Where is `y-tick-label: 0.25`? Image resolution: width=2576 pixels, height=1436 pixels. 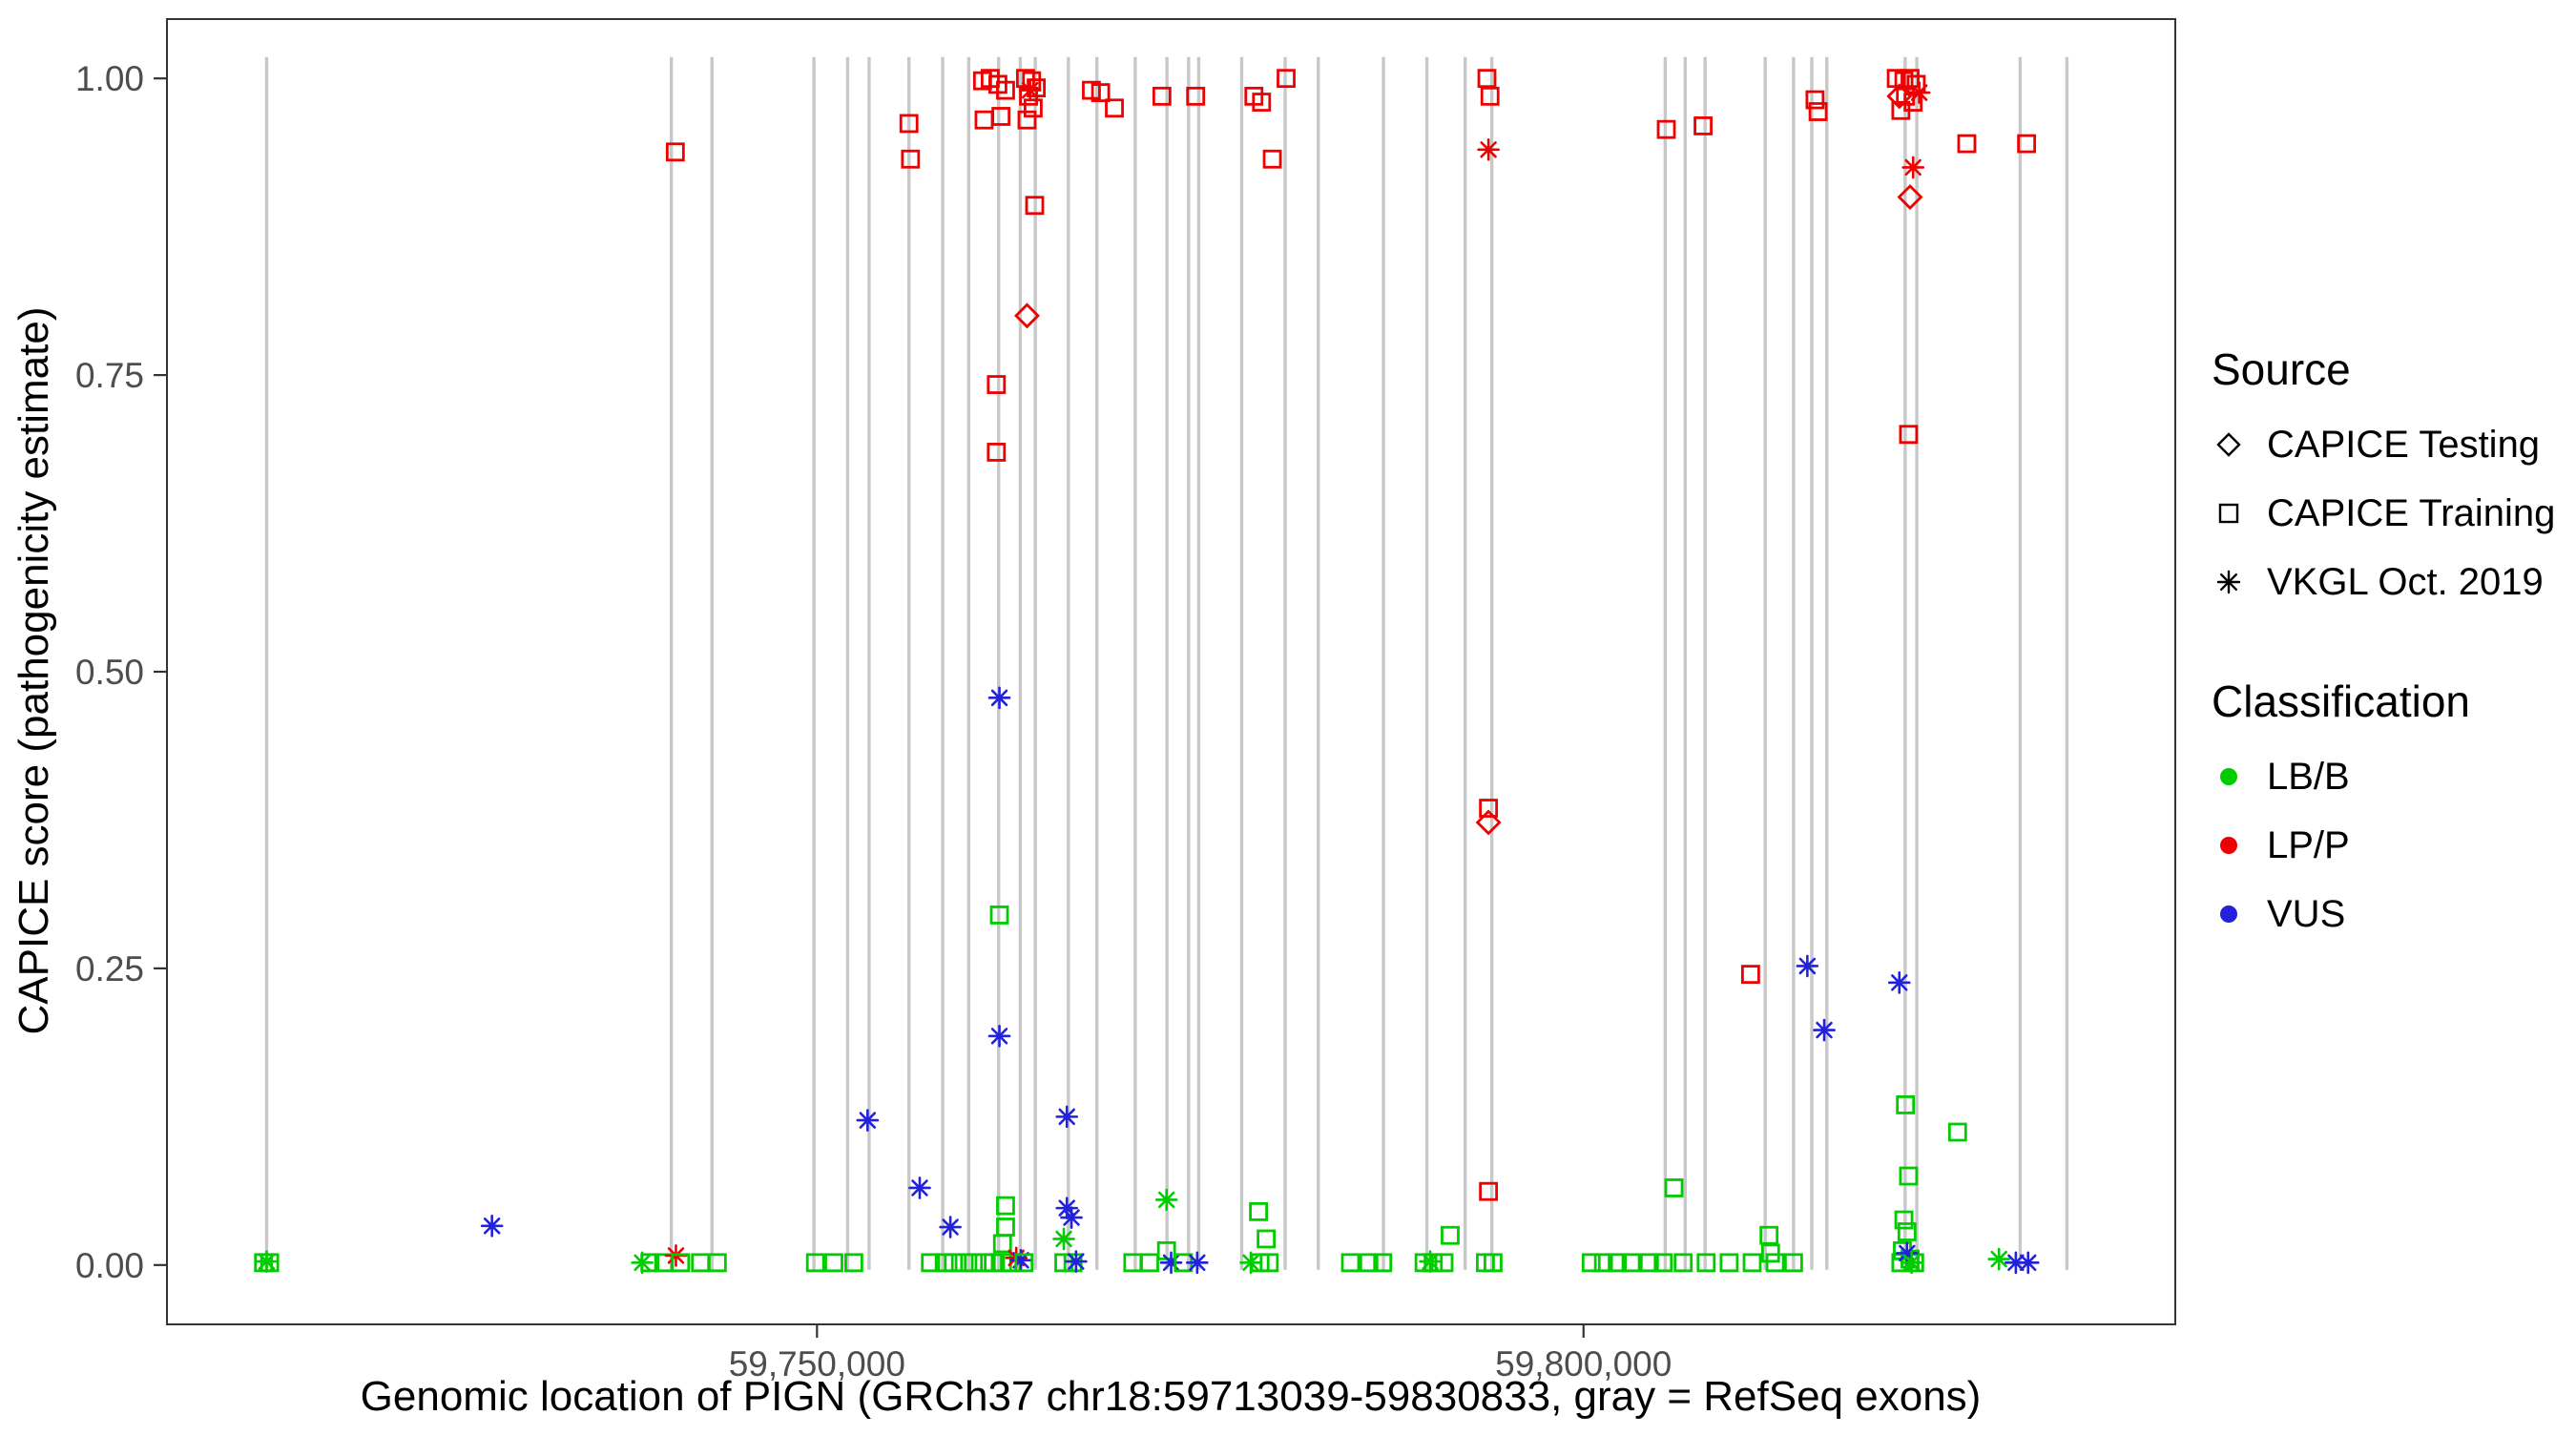 y-tick-label: 0.25 is located at coordinates (109, 969).